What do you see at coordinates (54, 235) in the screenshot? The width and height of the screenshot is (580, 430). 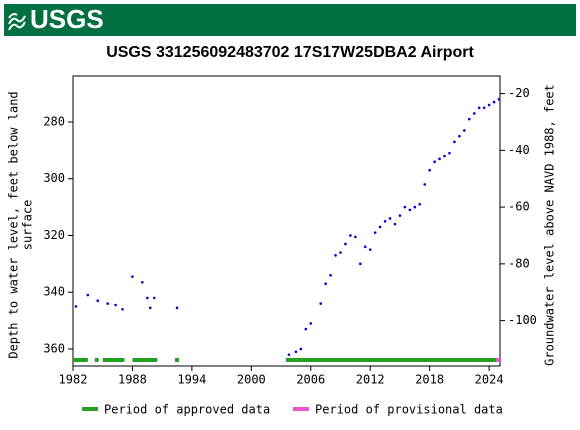 I see `y-tick-label: 320` at bounding box center [54, 235].